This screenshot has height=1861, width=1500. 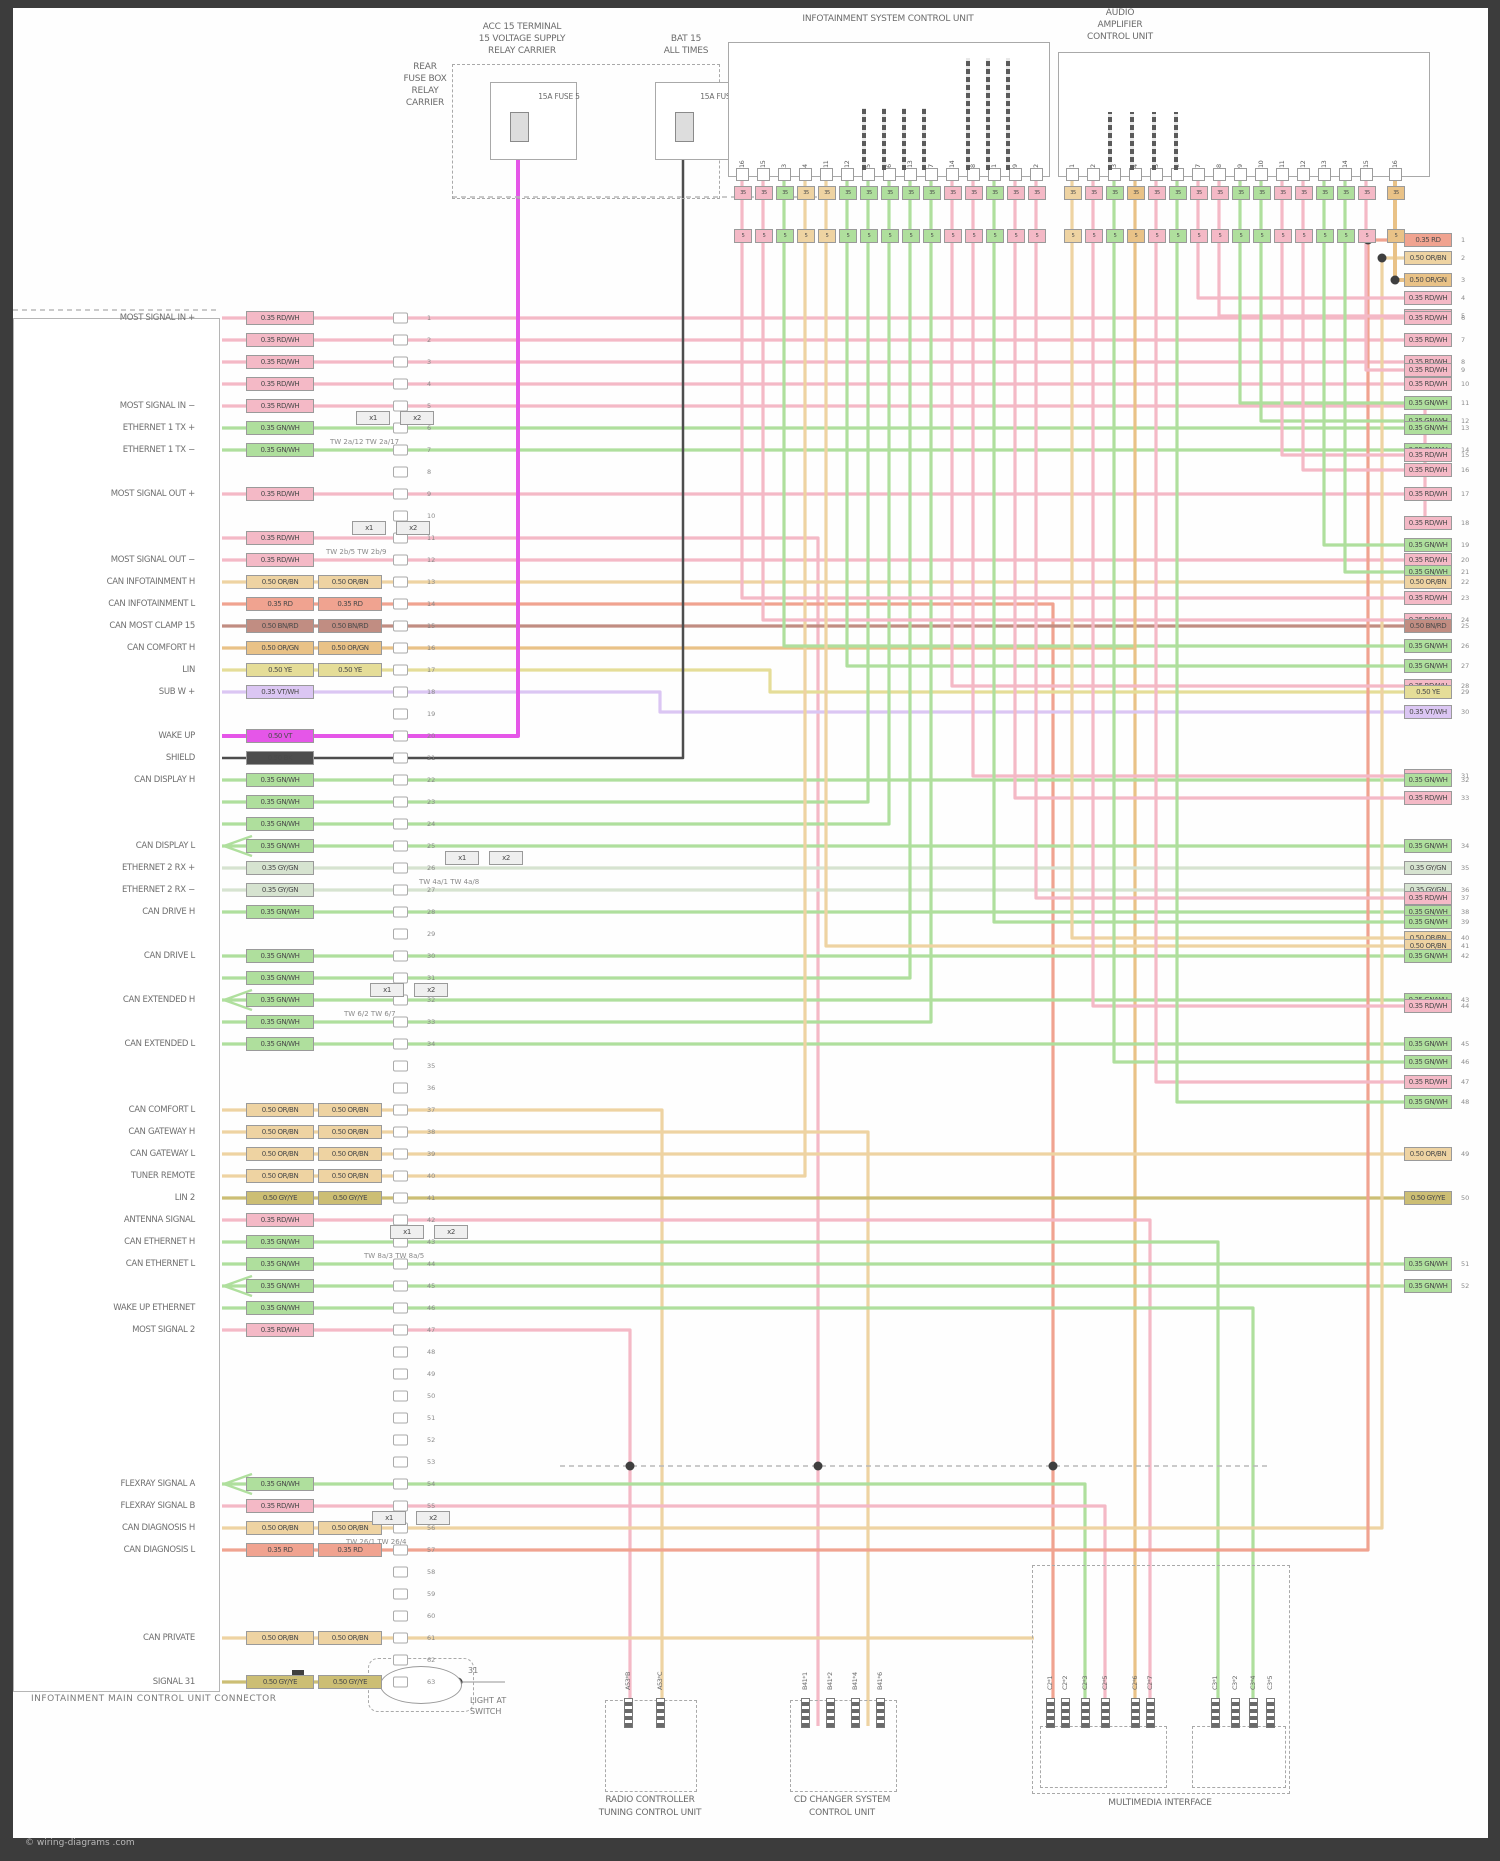 What do you see at coordinates (157, 1484) in the screenshot?
I see `signal-label: FLEXRAY SIGNAL A` at bounding box center [157, 1484].